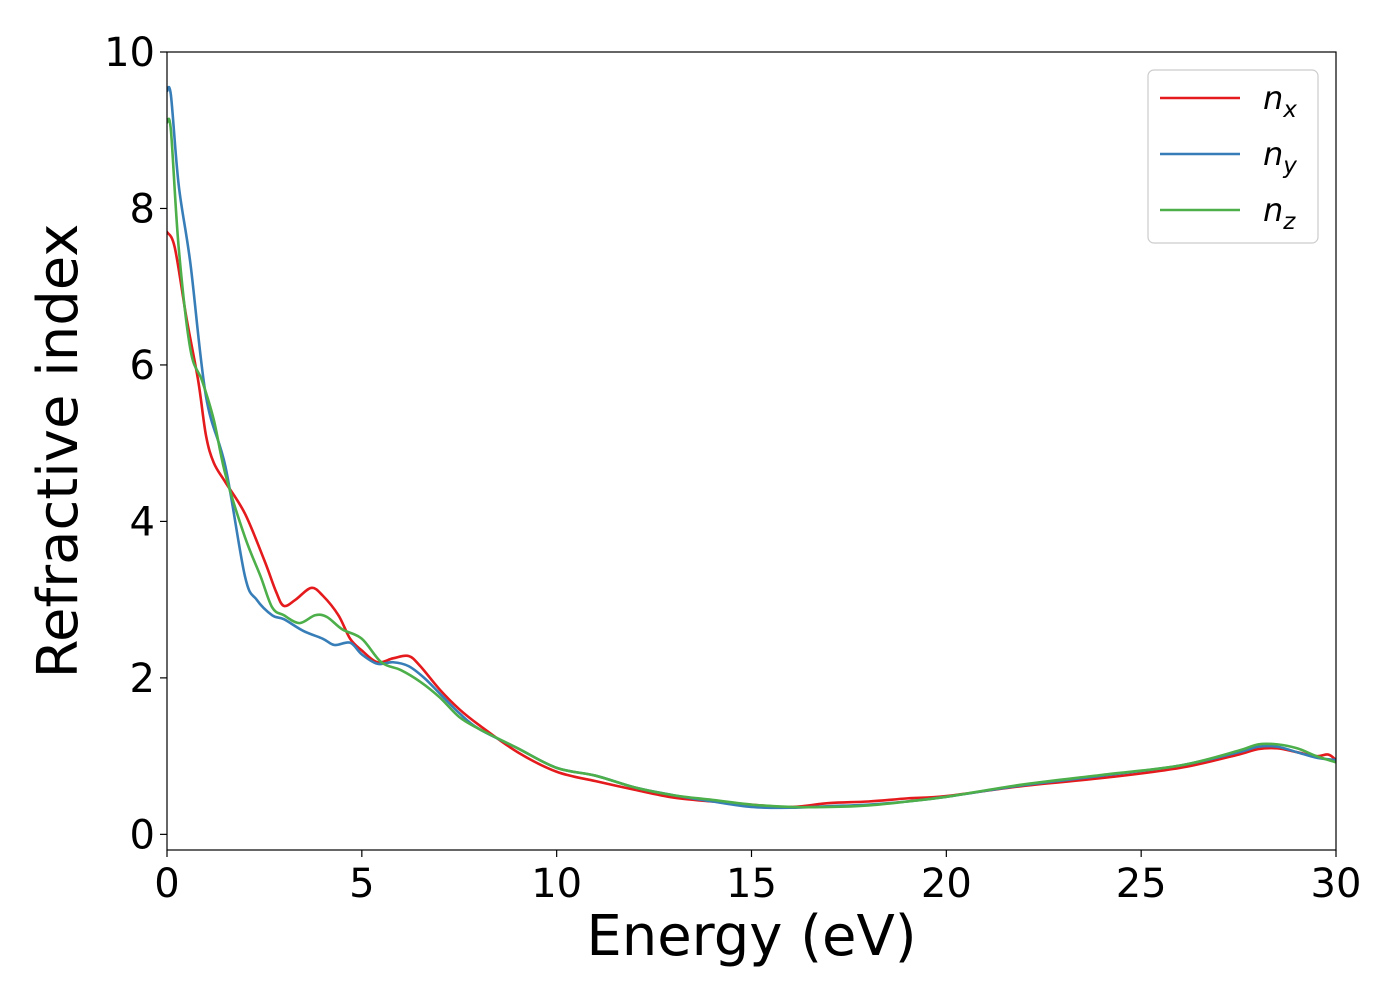  What do you see at coordinates (1233, 156) in the screenshot?
I see `legend-box` at bounding box center [1233, 156].